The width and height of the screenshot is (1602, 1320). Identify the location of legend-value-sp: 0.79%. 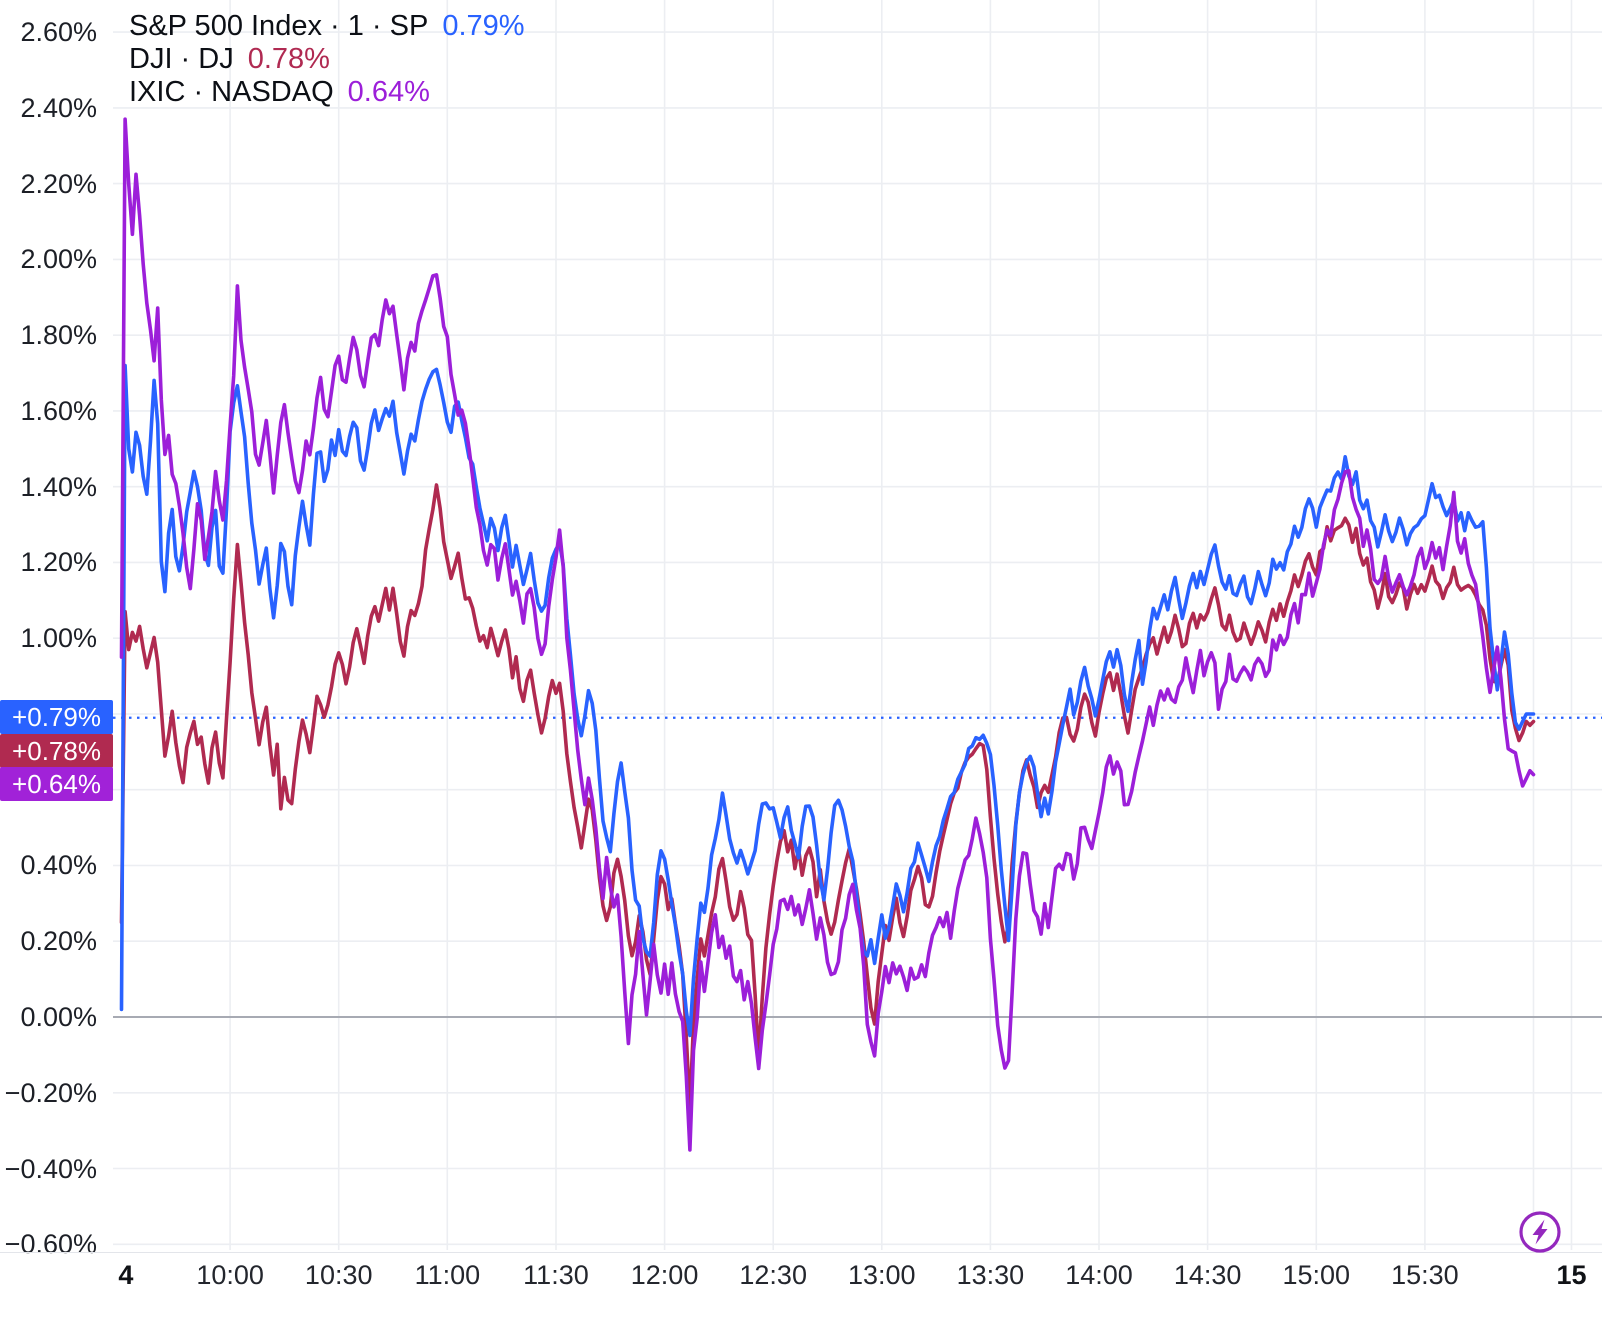
(483, 26).